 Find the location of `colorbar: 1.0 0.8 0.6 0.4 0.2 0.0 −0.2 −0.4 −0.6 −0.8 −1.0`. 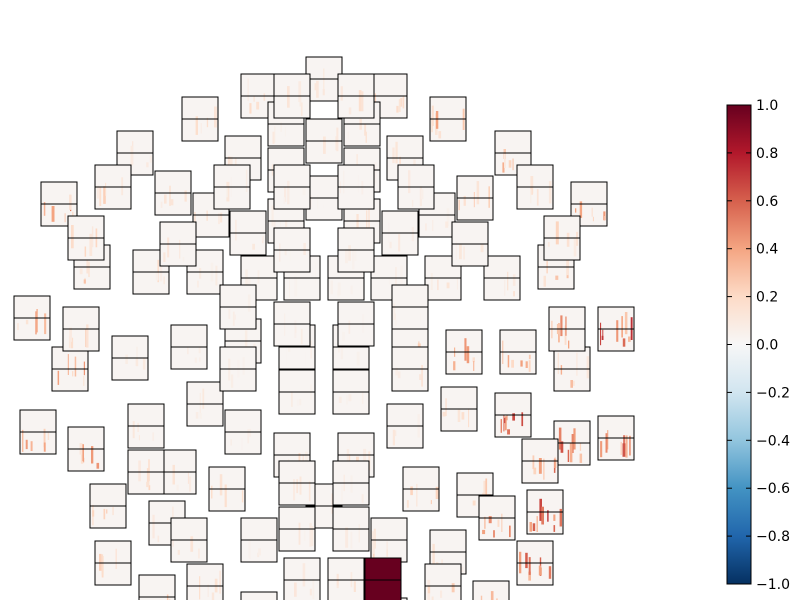

colorbar: 1.0 0.8 0.6 0.4 0.2 0.0 −0.2 −0.4 −0.6 −0.8 −1.0 is located at coordinates (758, 345).